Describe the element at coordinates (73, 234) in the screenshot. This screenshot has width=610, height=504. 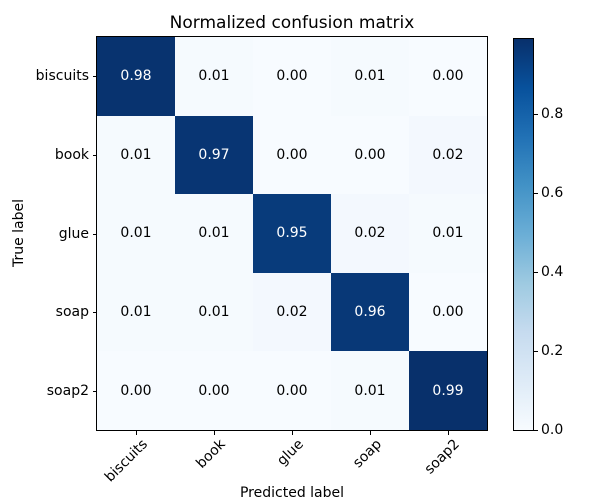
I see `y-tick-label-glue: glue` at that location.